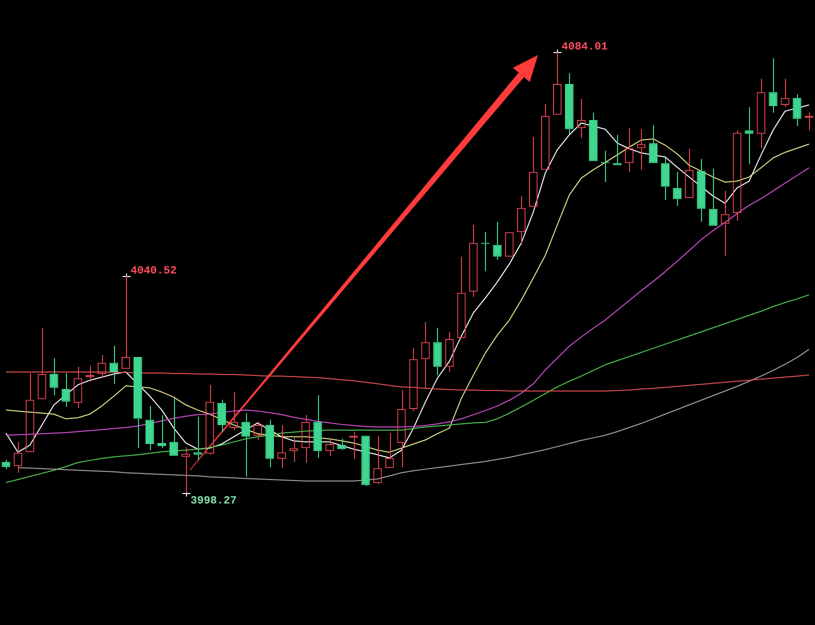 This screenshot has width=815, height=625. Describe the element at coordinates (213, 501) in the screenshot. I see `text: 3998.27` at that location.